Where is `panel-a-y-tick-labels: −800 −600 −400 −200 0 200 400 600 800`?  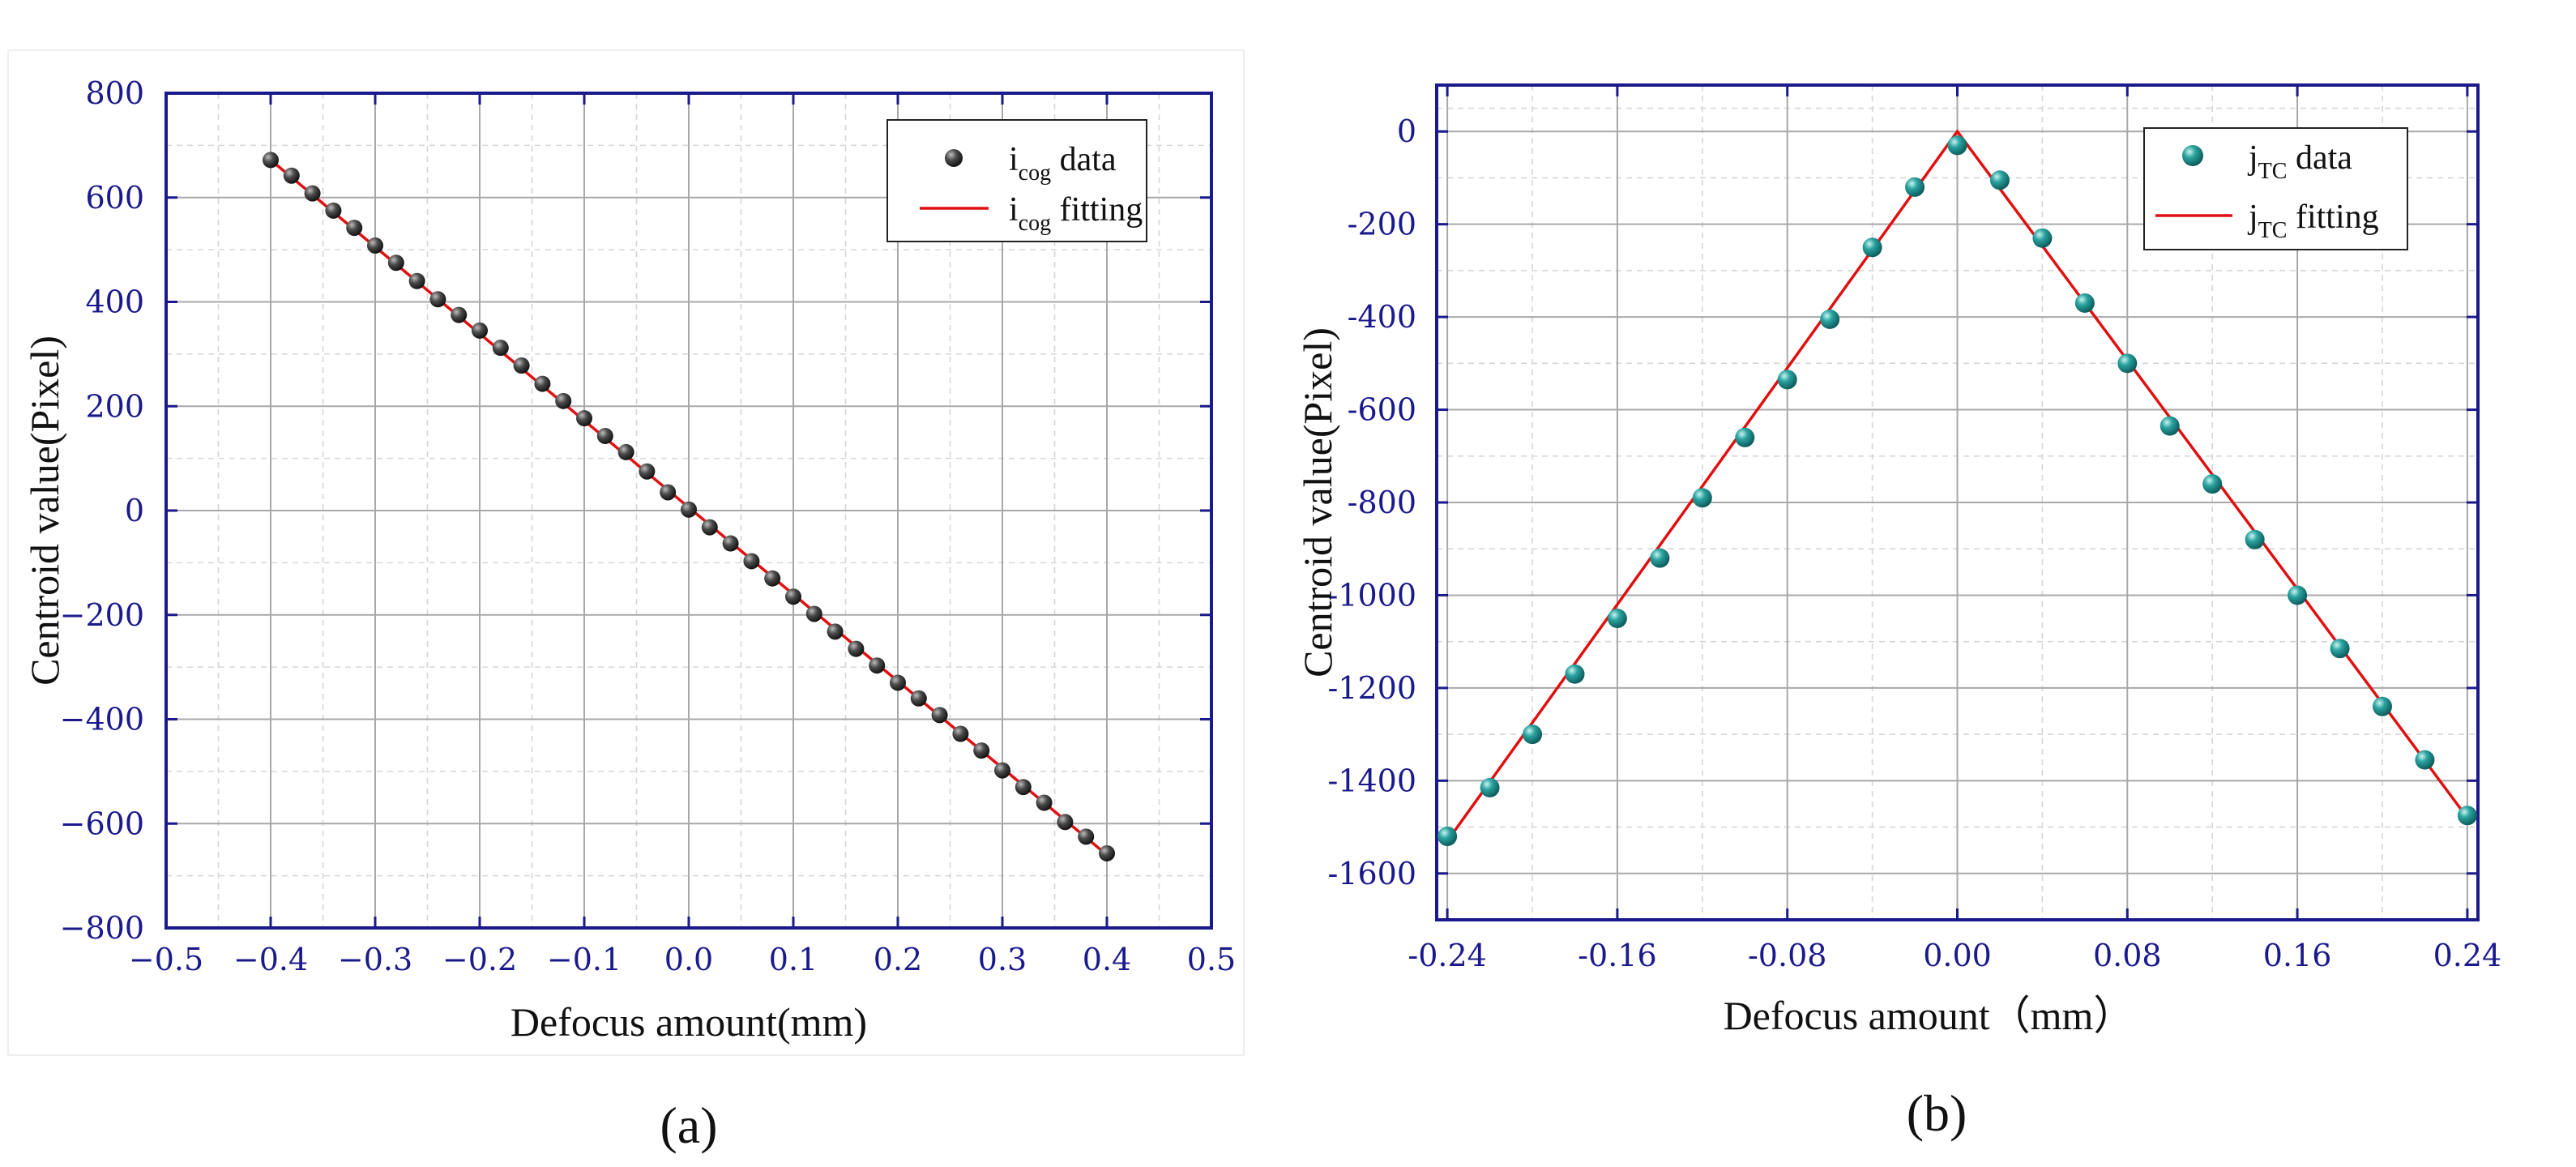 panel-a-y-tick-labels: −800 −600 −400 −200 0 200 400 600 800 is located at coordinates (102, 511).